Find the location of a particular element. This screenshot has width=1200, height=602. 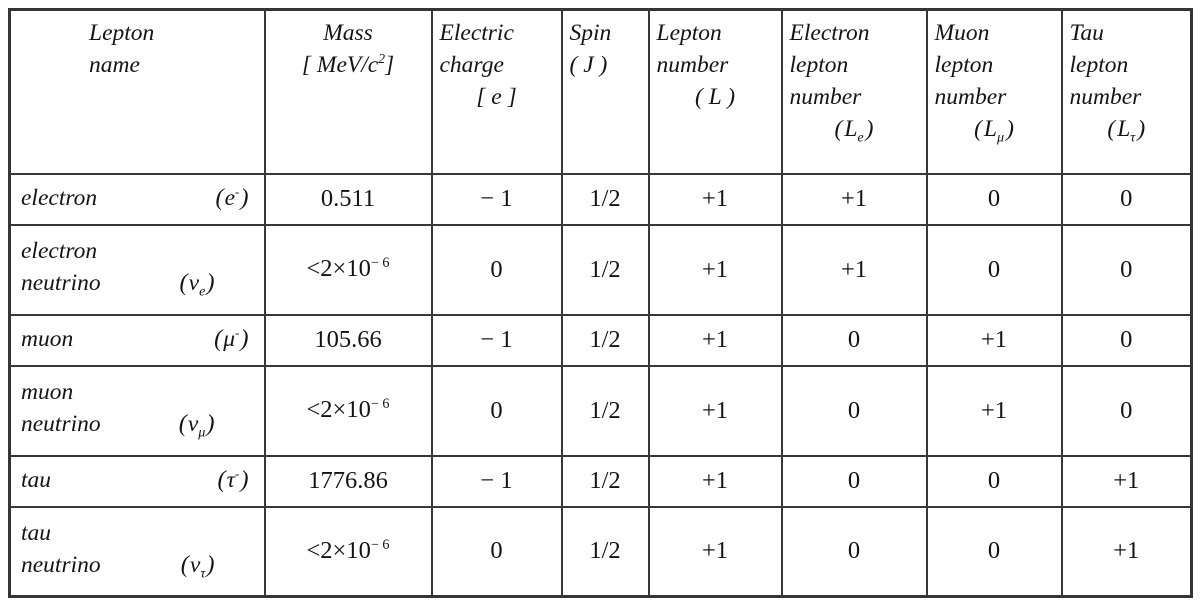

electron-symbol: (e-) is located at coordinates (232, 197).